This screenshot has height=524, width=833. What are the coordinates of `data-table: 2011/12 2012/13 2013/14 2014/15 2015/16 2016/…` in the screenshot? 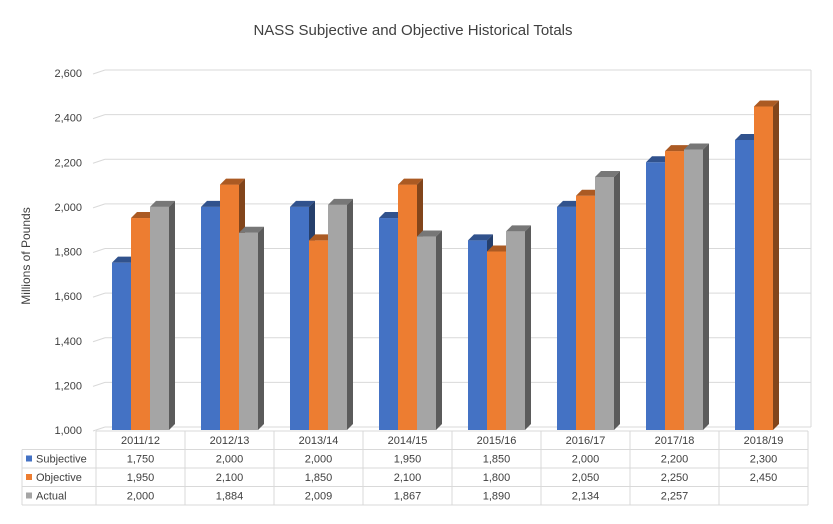 It's located at (415, 468).